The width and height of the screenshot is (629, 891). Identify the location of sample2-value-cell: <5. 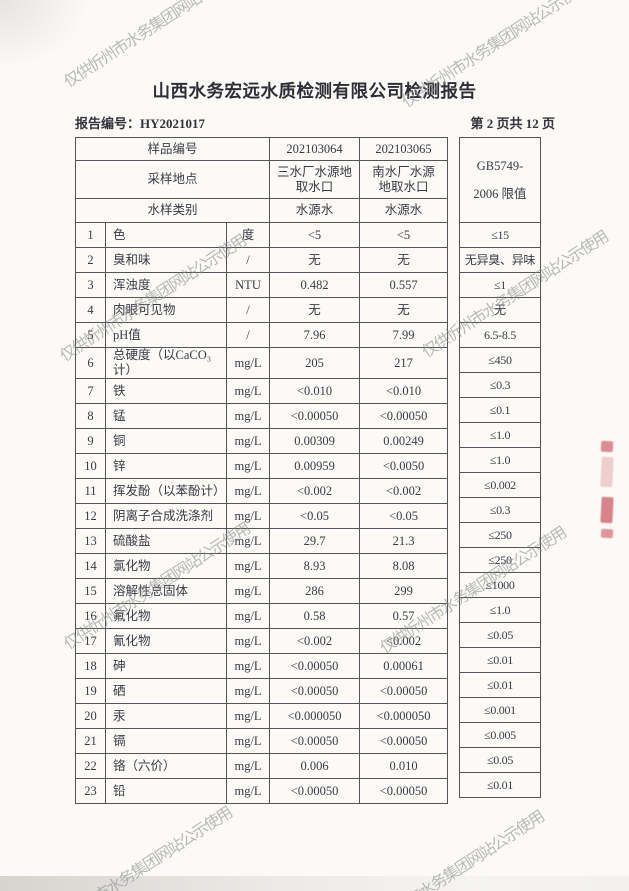
(404, 235).